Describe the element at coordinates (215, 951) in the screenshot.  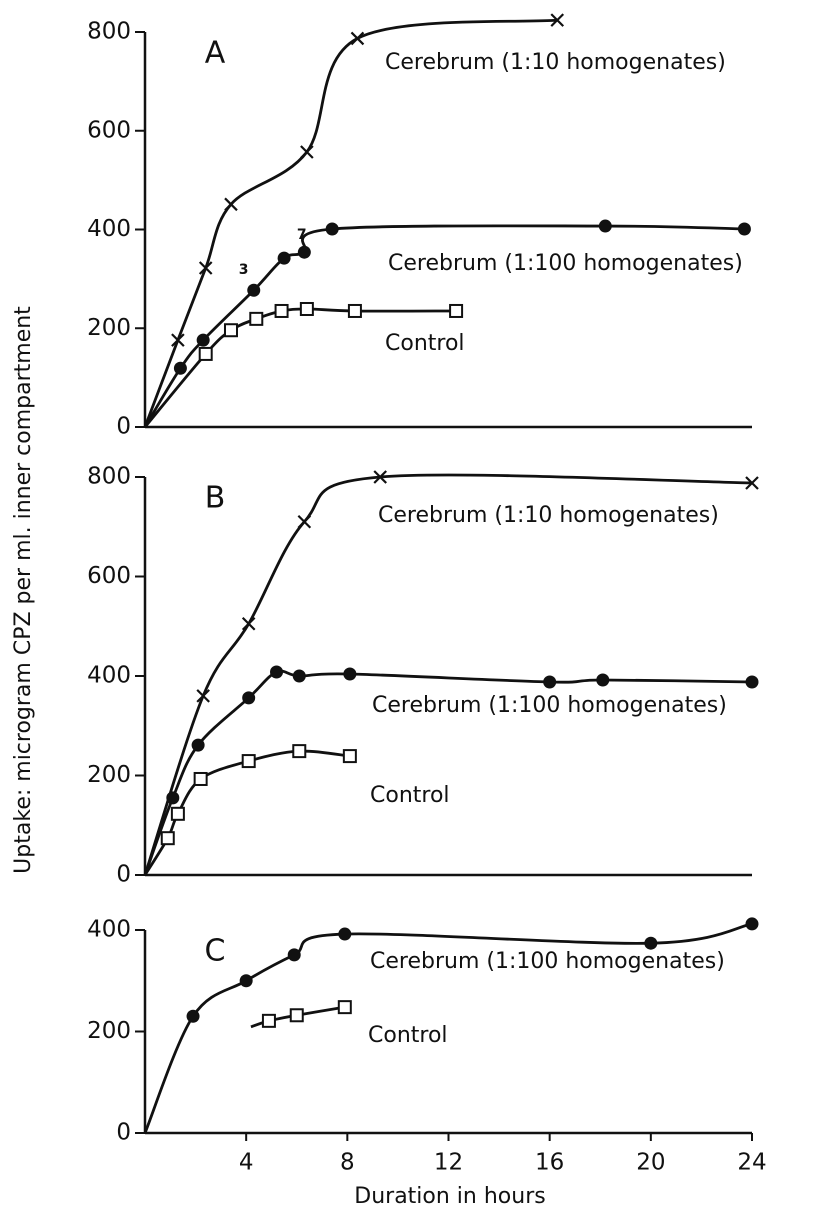
I see `panel-title: C` at that location.